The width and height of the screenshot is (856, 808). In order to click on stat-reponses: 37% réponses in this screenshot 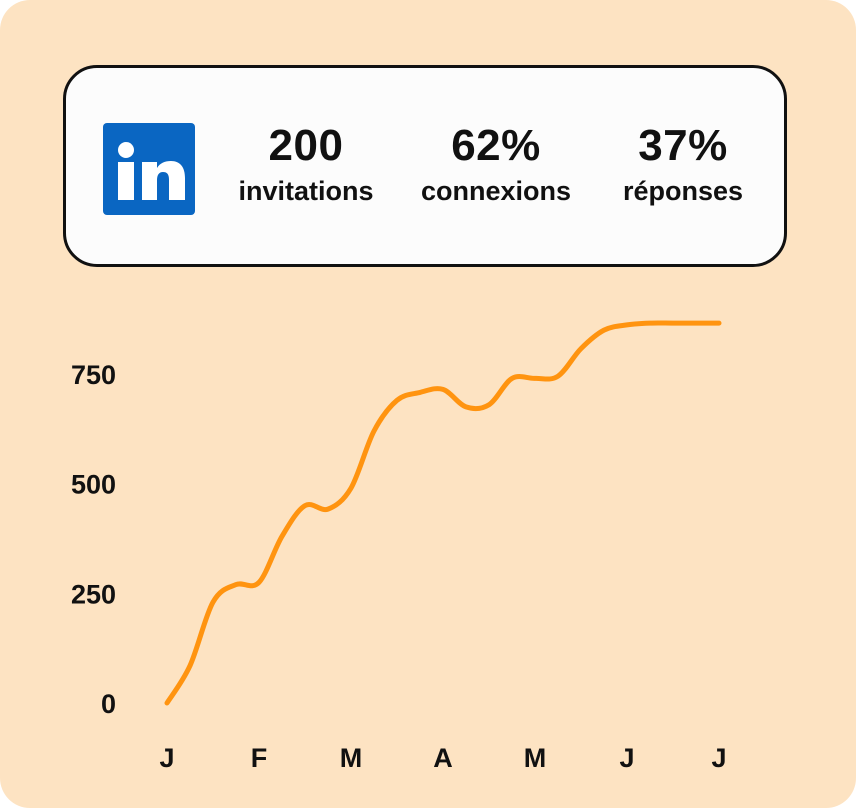, I will do `click(683, 163)`.